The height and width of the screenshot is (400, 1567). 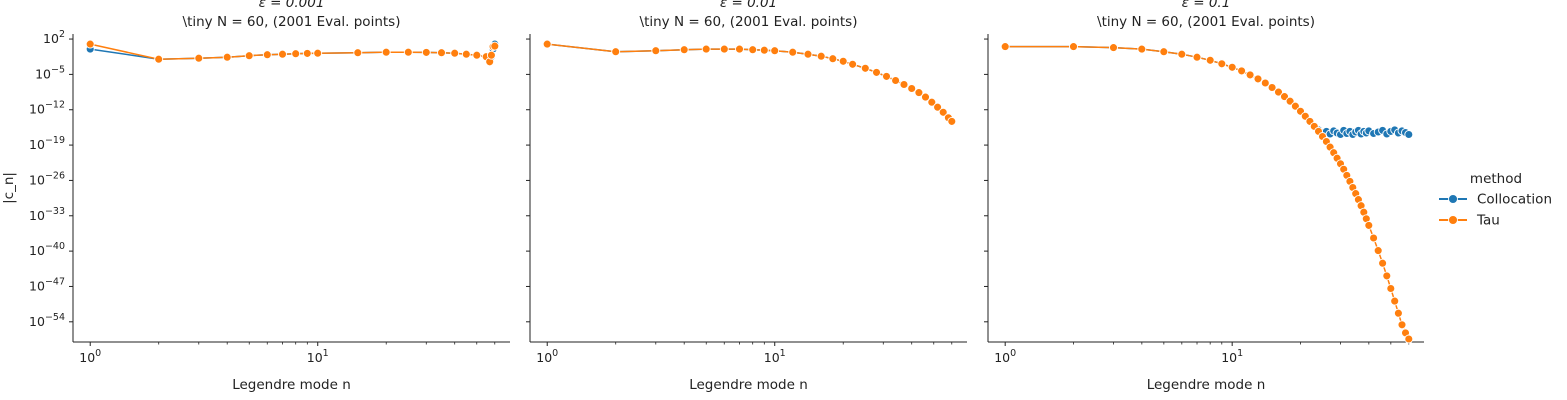 I want to click on y-tick-label: 10−19, so click(x=47, y=143).